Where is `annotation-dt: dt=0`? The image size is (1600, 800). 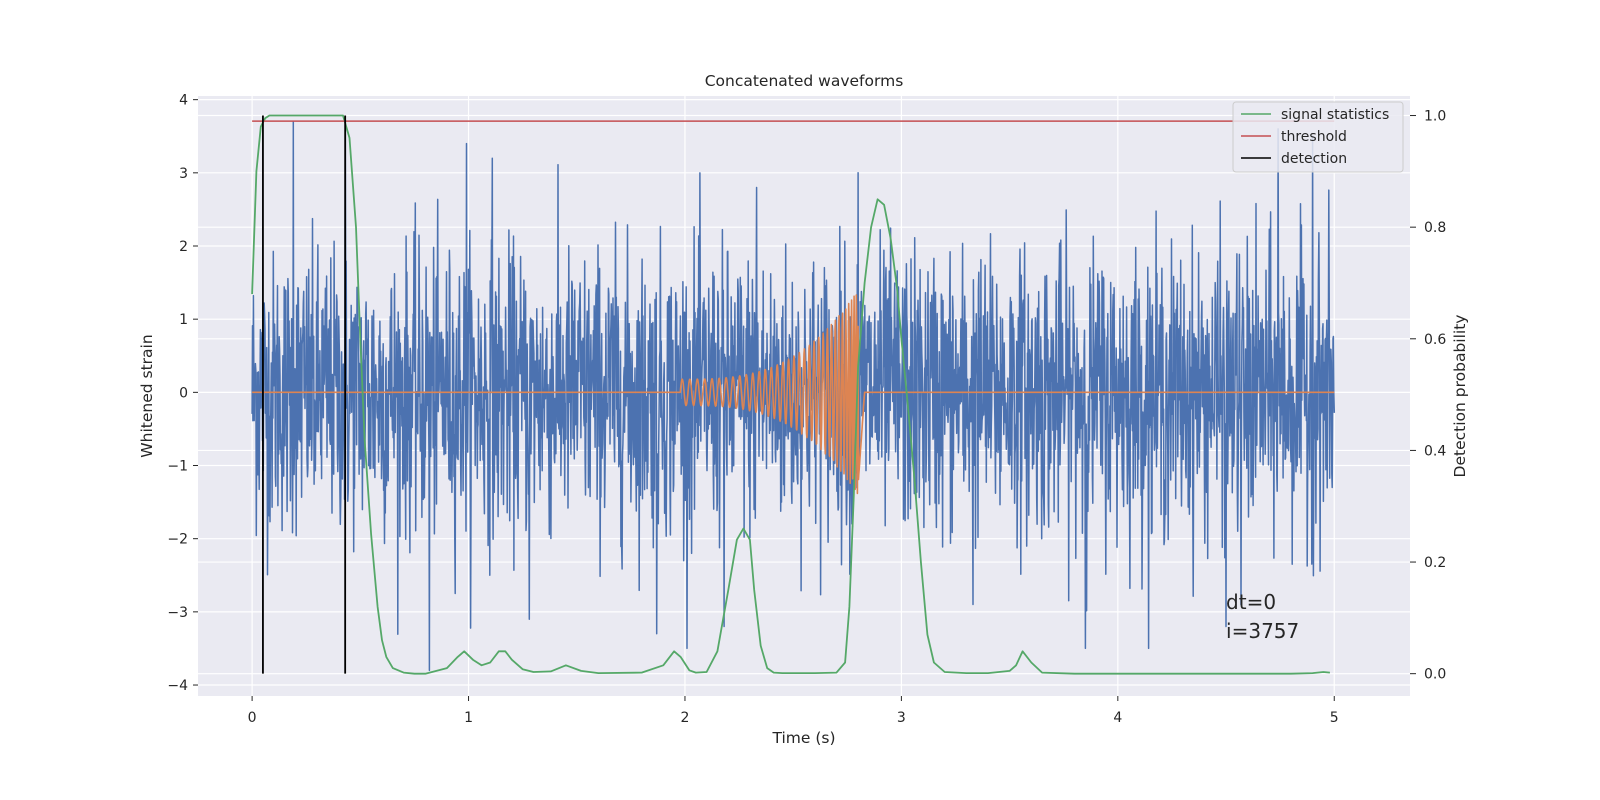 annotation-dt: dt=0 is located at coordinates (1251, 602).